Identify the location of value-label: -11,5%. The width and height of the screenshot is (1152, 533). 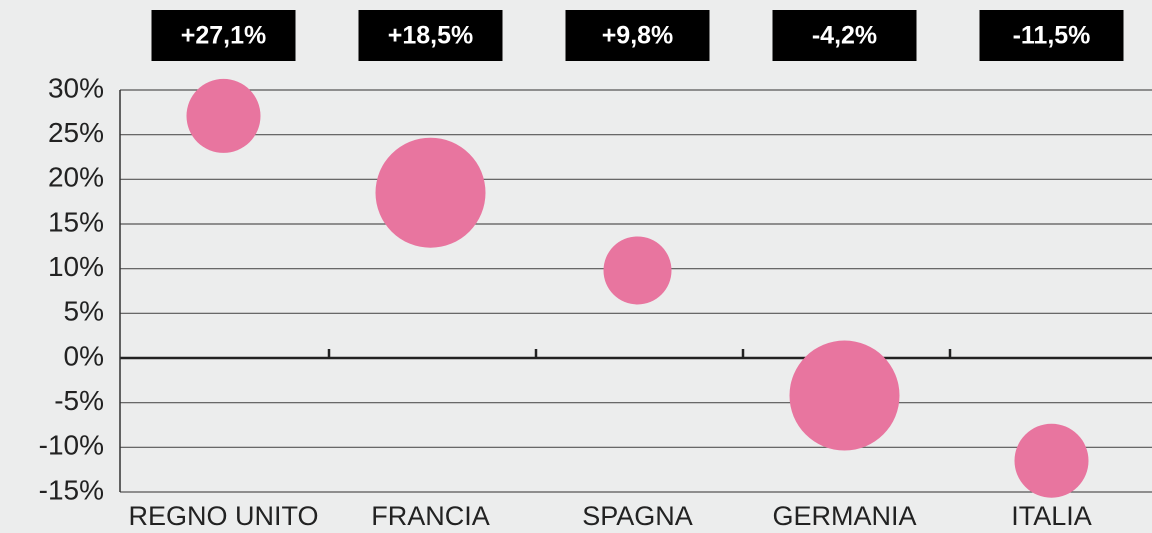
(1052, 36).